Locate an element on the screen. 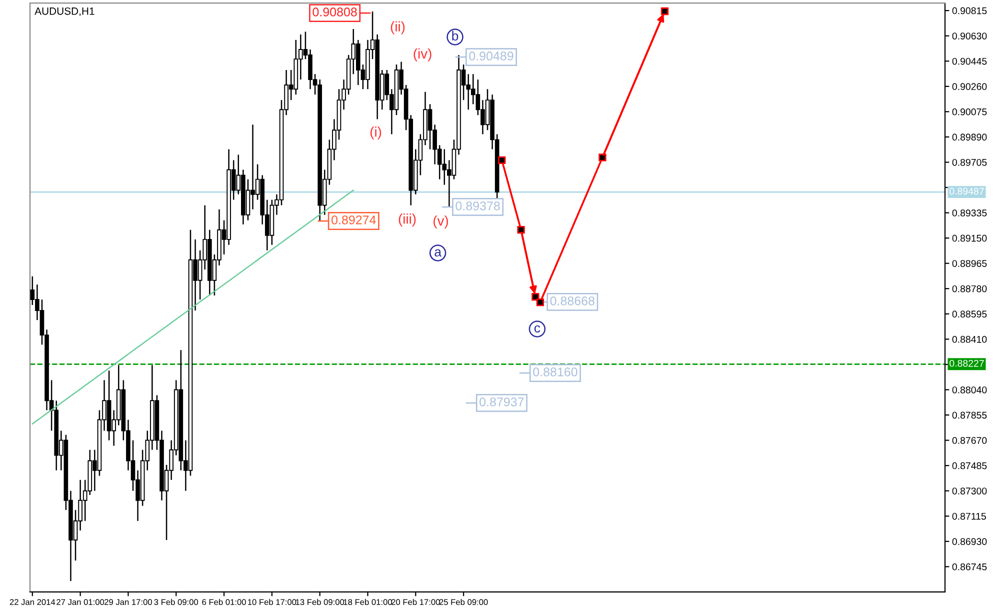 This screenshot has width=1000, height=609. y-tick-label: 0.86930 is located at coordinates (969, 542).